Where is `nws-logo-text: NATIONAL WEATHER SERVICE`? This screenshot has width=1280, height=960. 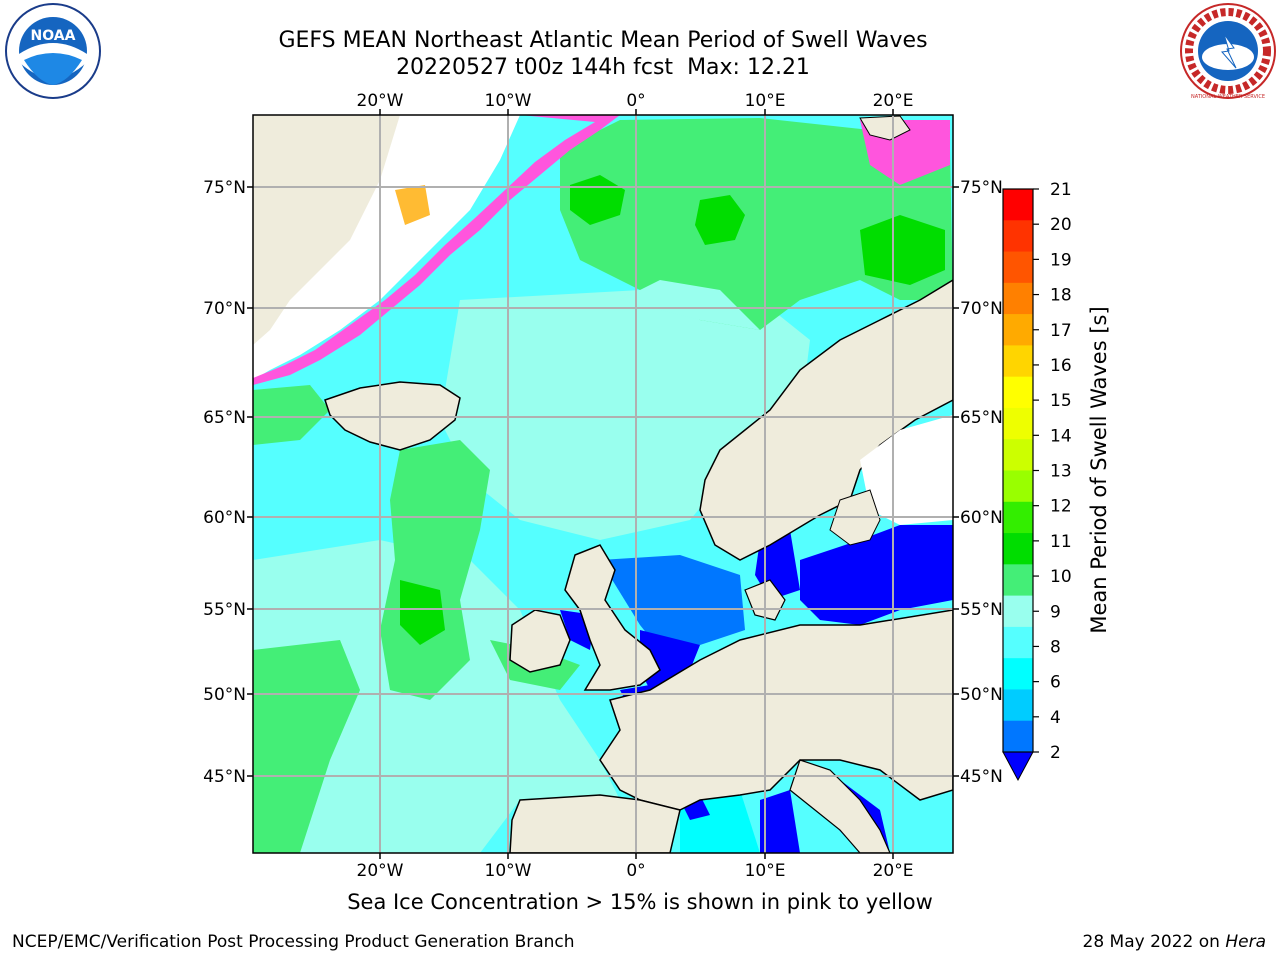
nws-logo-text: NATIONAL WEATHER SERVICE is located at coordinates (1228, 97).